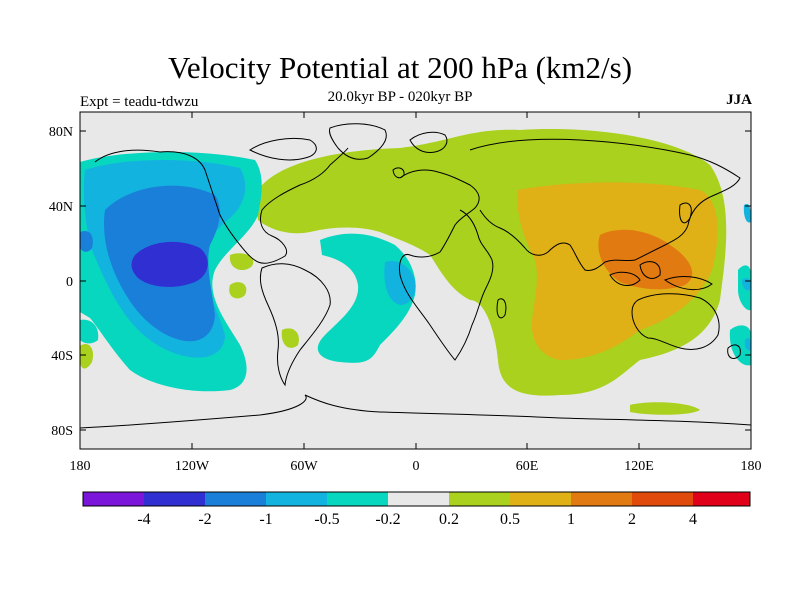 The height and width of the screenshot is (600, 800). I want to click on field-negative-core-pacific, so click(169, 264).